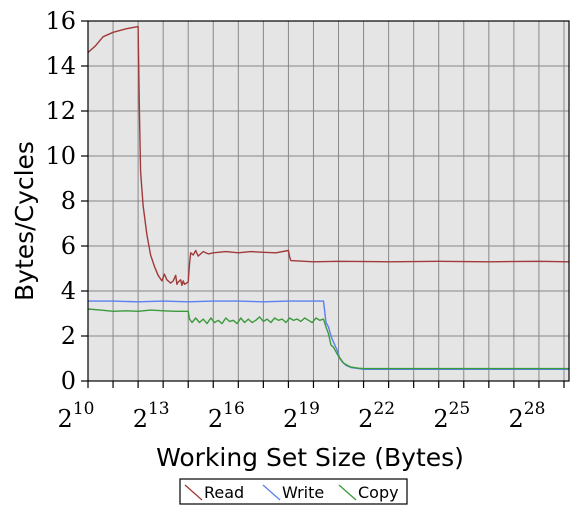 This screenshot has width=581, height=515. Describe the element at coordinates (451, 416) in the screenshot. I see `x-tick-label: 225` at that location.